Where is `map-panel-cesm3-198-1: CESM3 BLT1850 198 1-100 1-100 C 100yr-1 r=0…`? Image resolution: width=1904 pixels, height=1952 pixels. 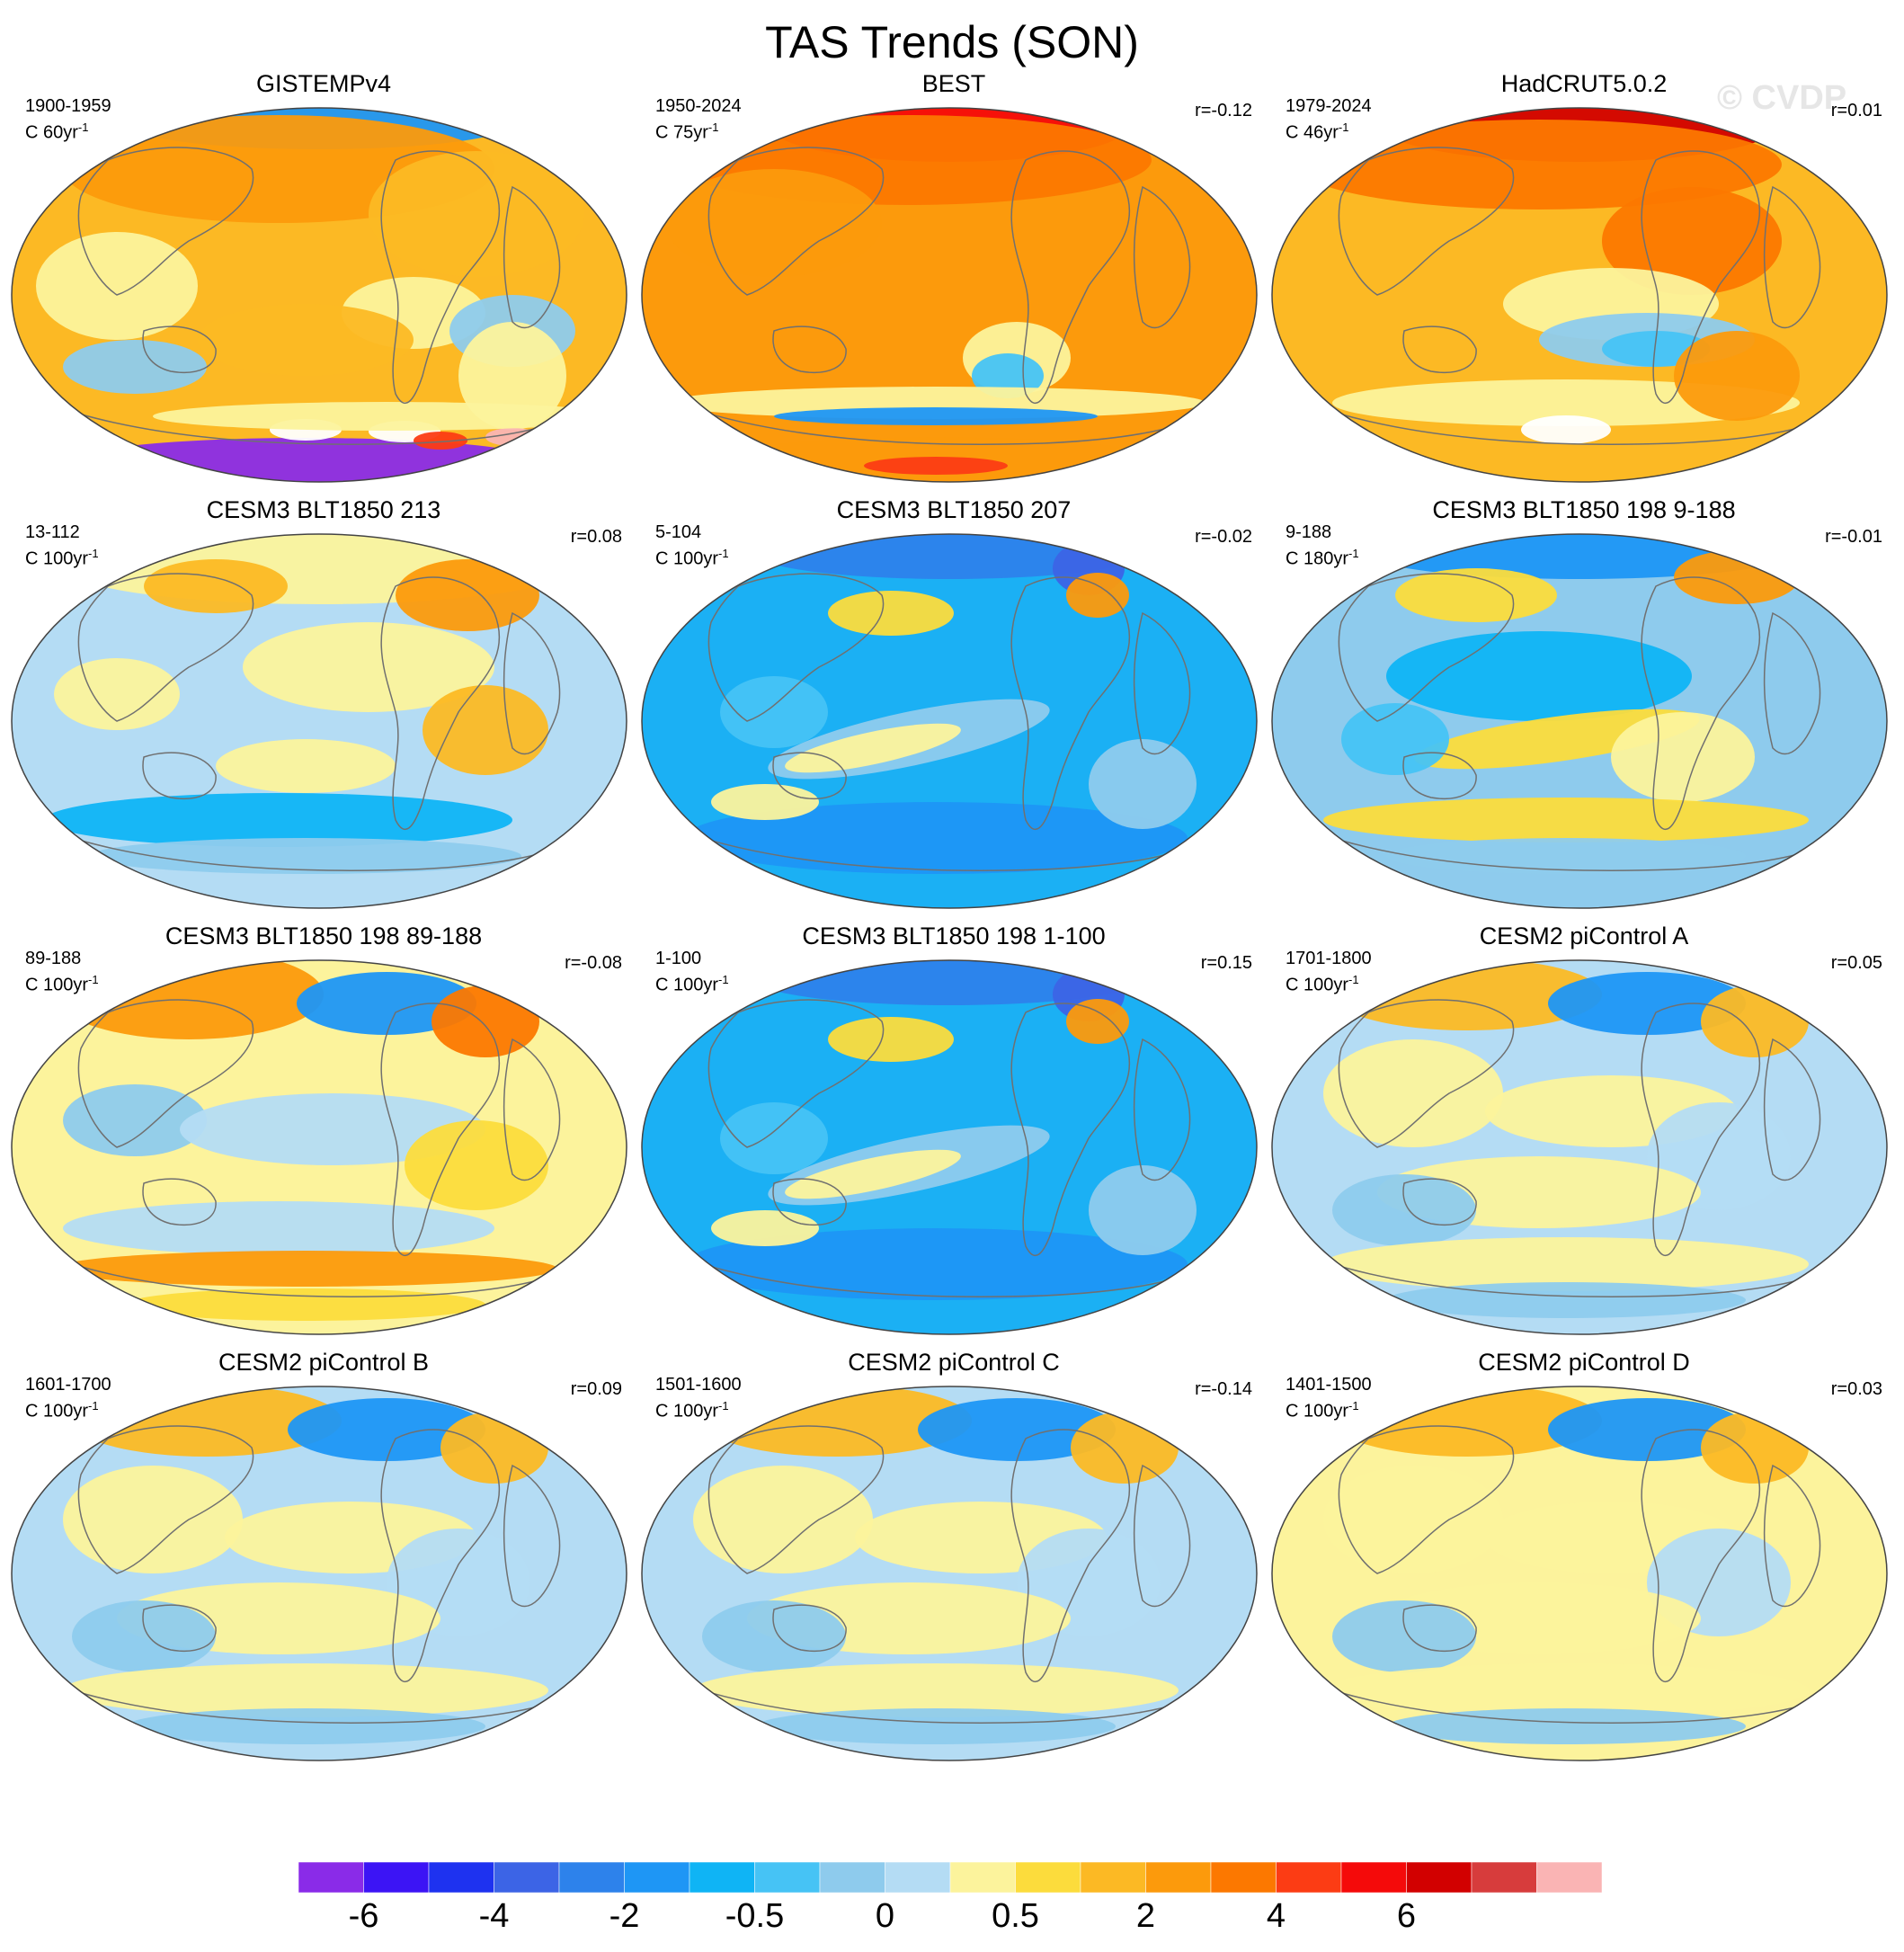
map-panel-cesm3-198-1: CESM3 BLT1850 198 1-100 1-100 C 100yr-1 r=0… is located at coordinates (953, 1129).